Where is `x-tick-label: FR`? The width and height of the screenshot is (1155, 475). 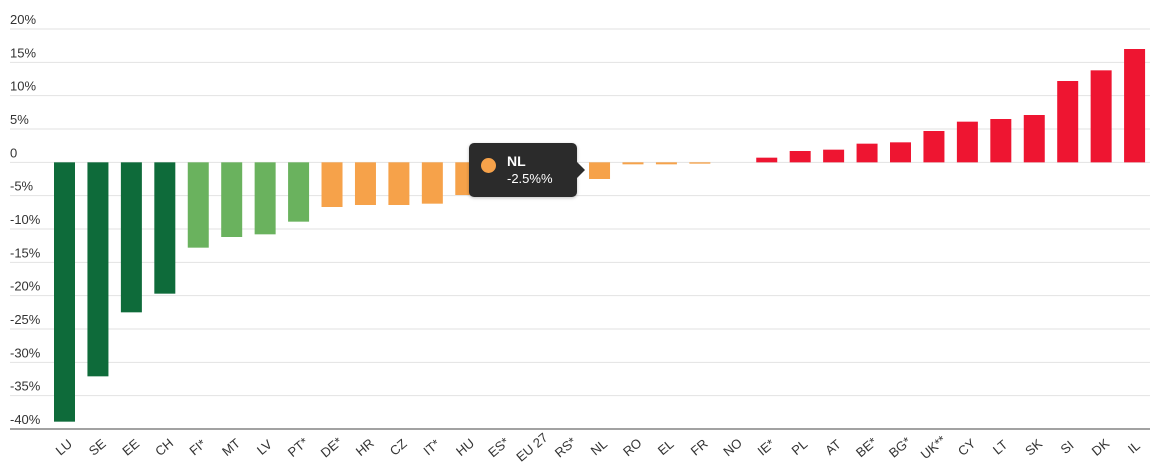
x-tick-label: FR is located at coordinates (699, 447).